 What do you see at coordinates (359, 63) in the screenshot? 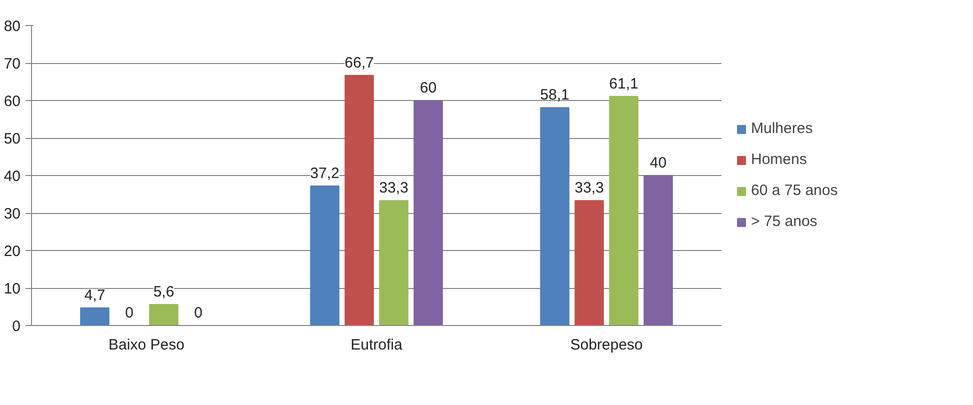
I see `data-label: 66,7` at bounding box center [359, 63].